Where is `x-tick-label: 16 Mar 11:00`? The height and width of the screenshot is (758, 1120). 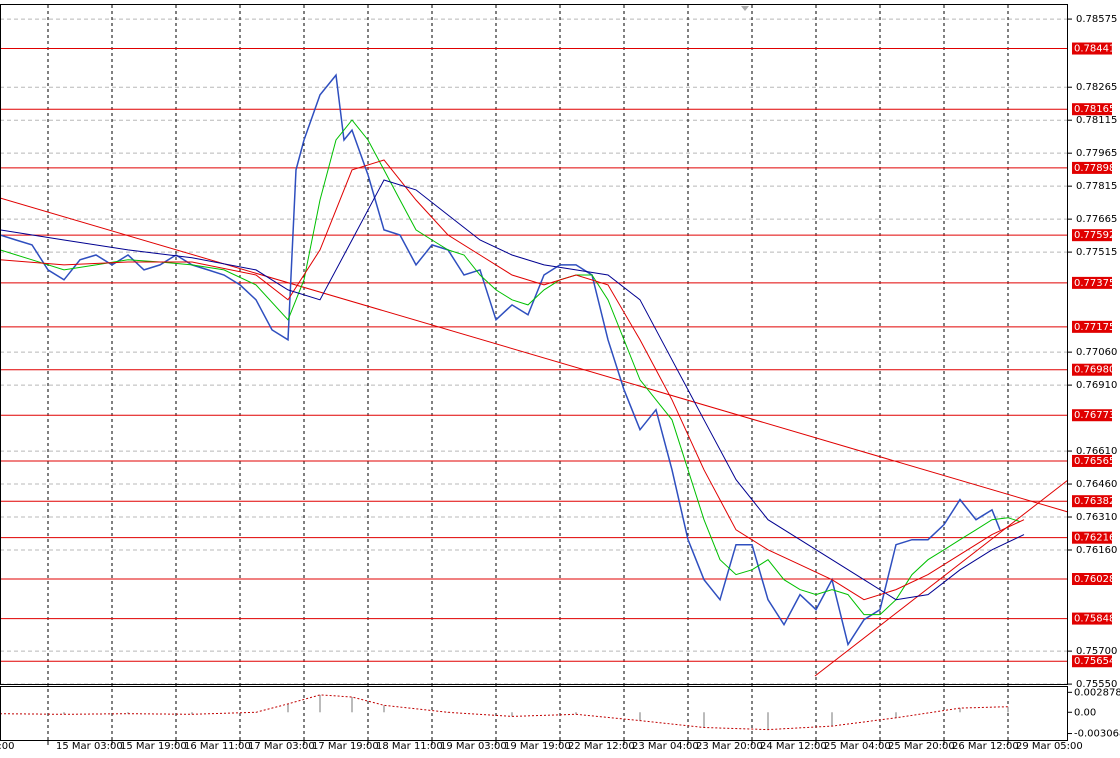 x-tick-label: 16 Mar 11:00 is located at coordinates (217, 746).